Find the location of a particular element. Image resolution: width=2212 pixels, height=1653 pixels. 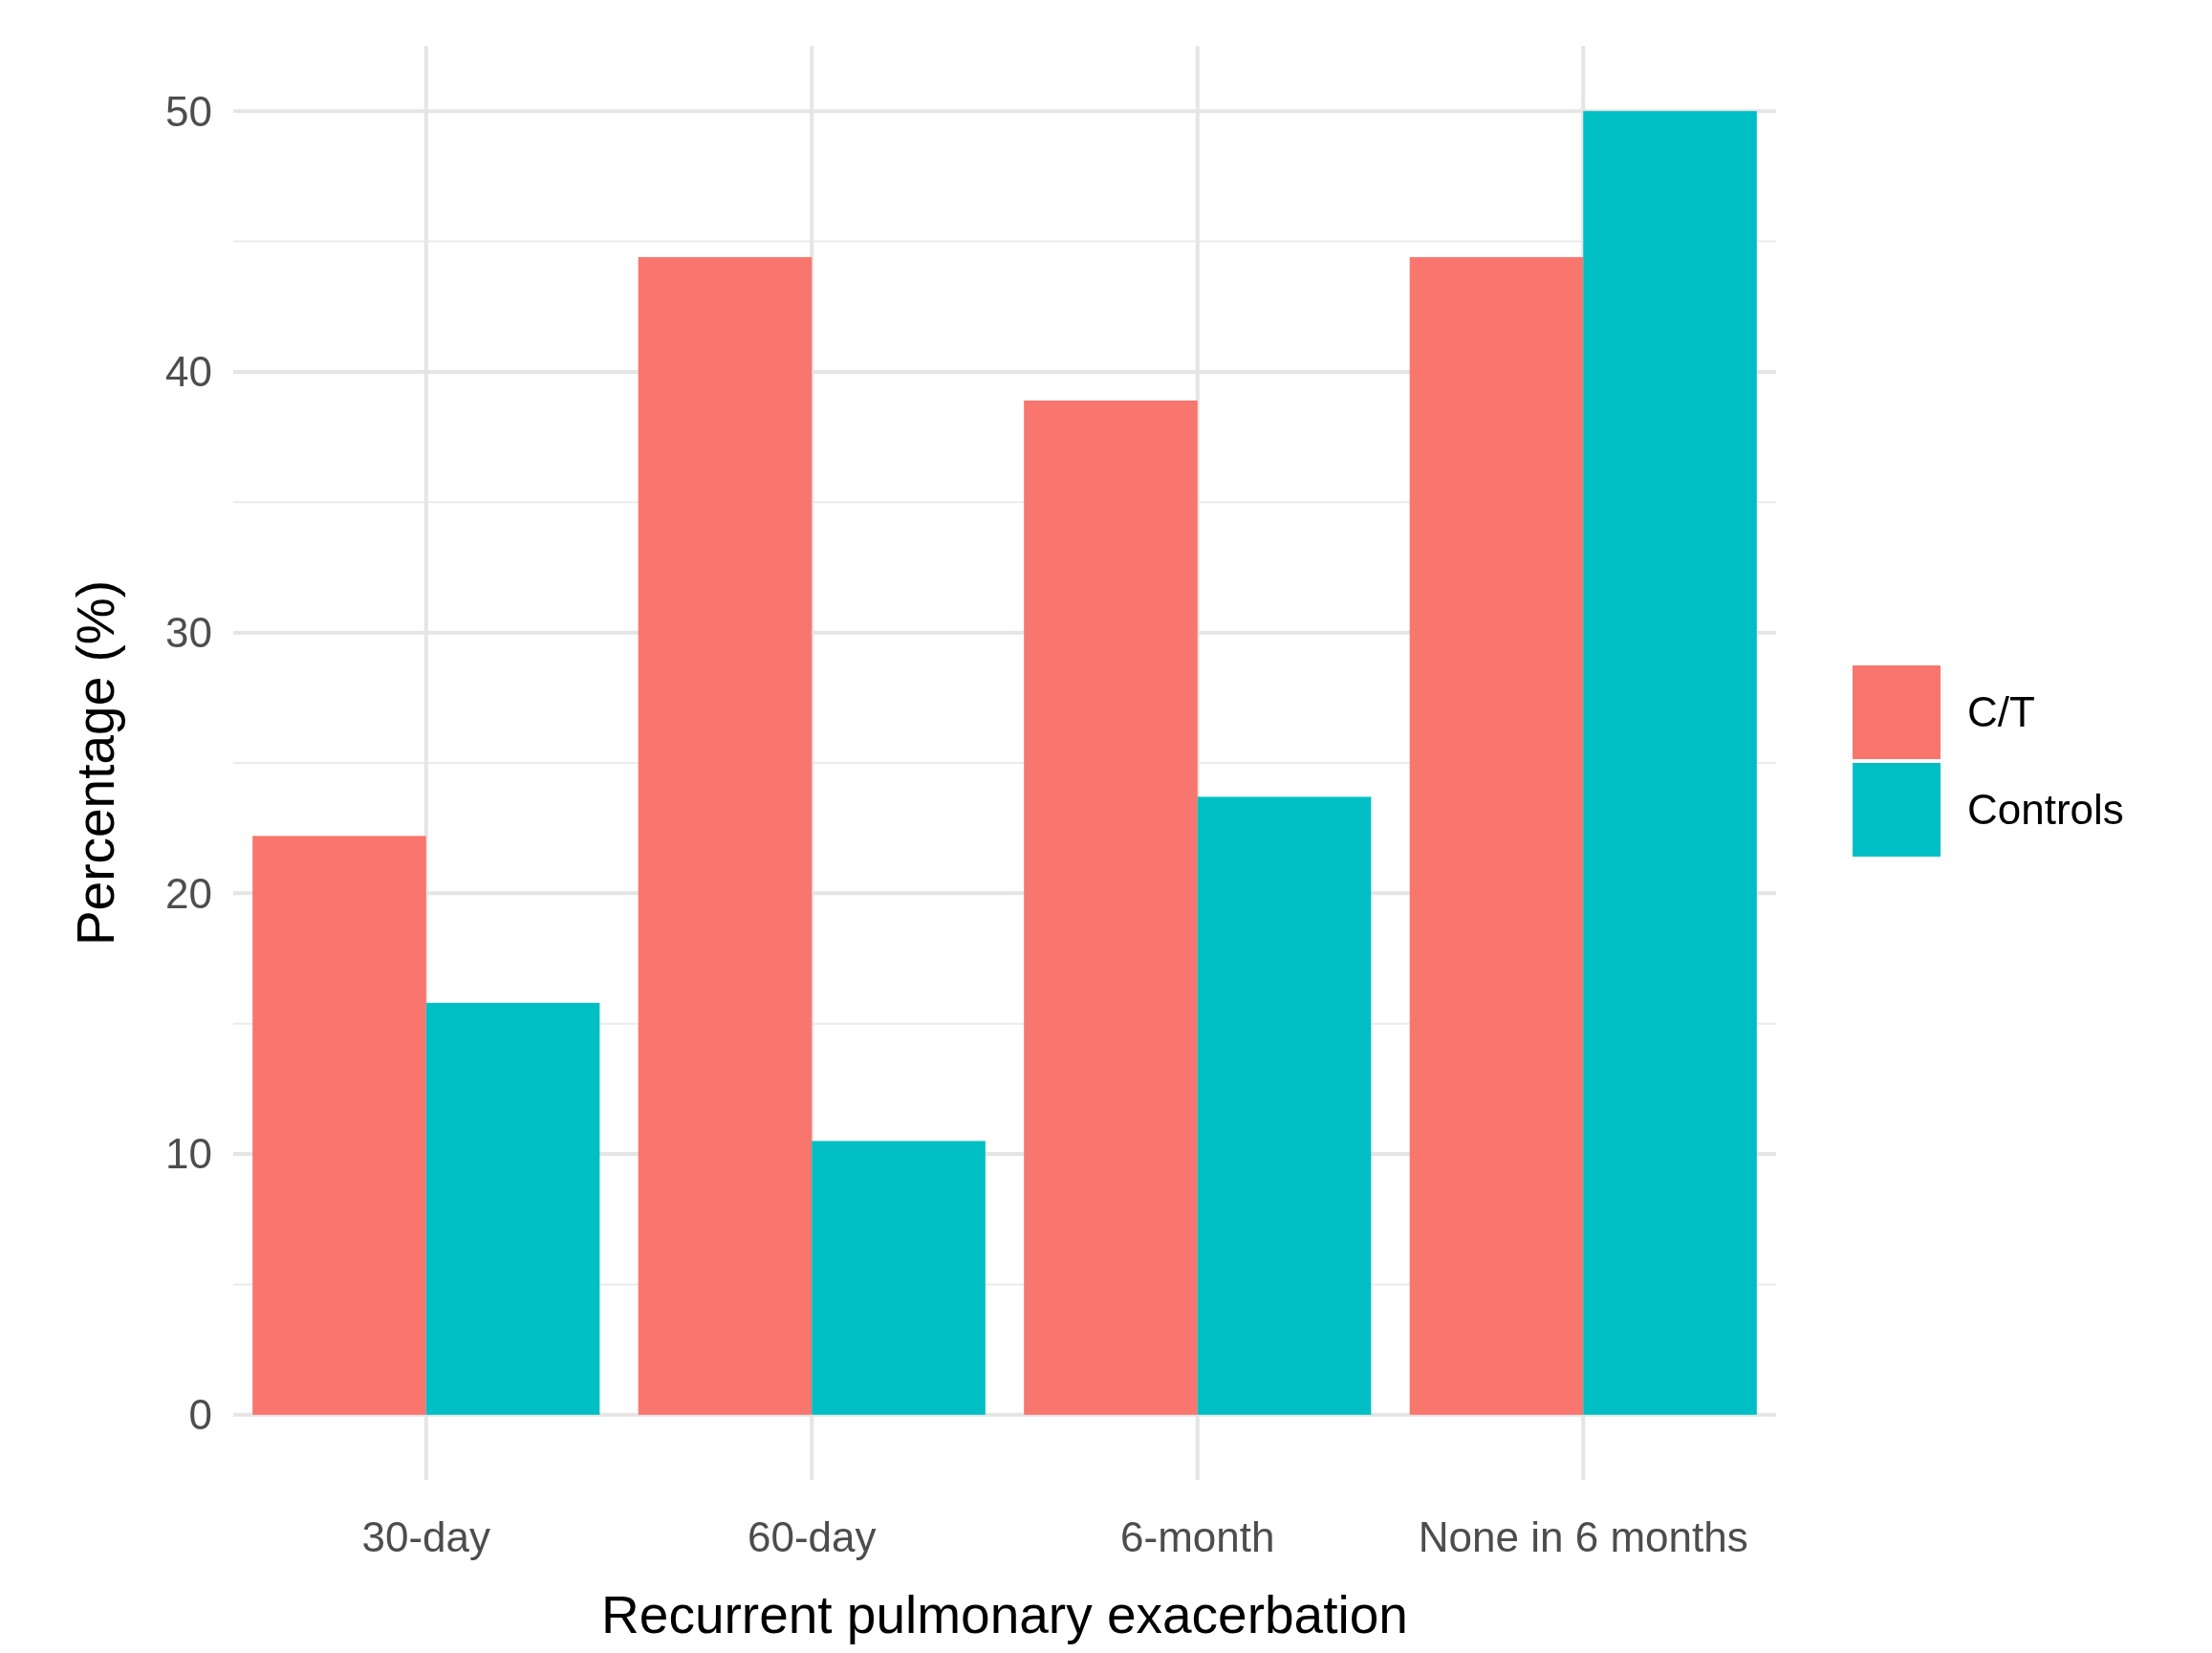

y-tick-label: 20 is located at coordinates (189, 893).